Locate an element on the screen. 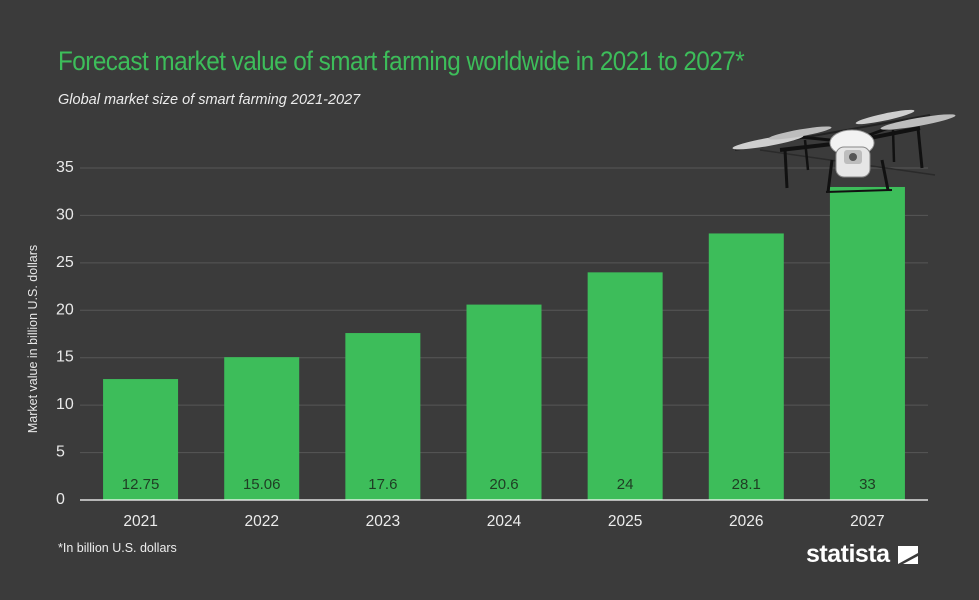 Image resolution: width=979 pixels, height=600 pixels. x-tick-label: 2025 is located at coordinates (625, 521).